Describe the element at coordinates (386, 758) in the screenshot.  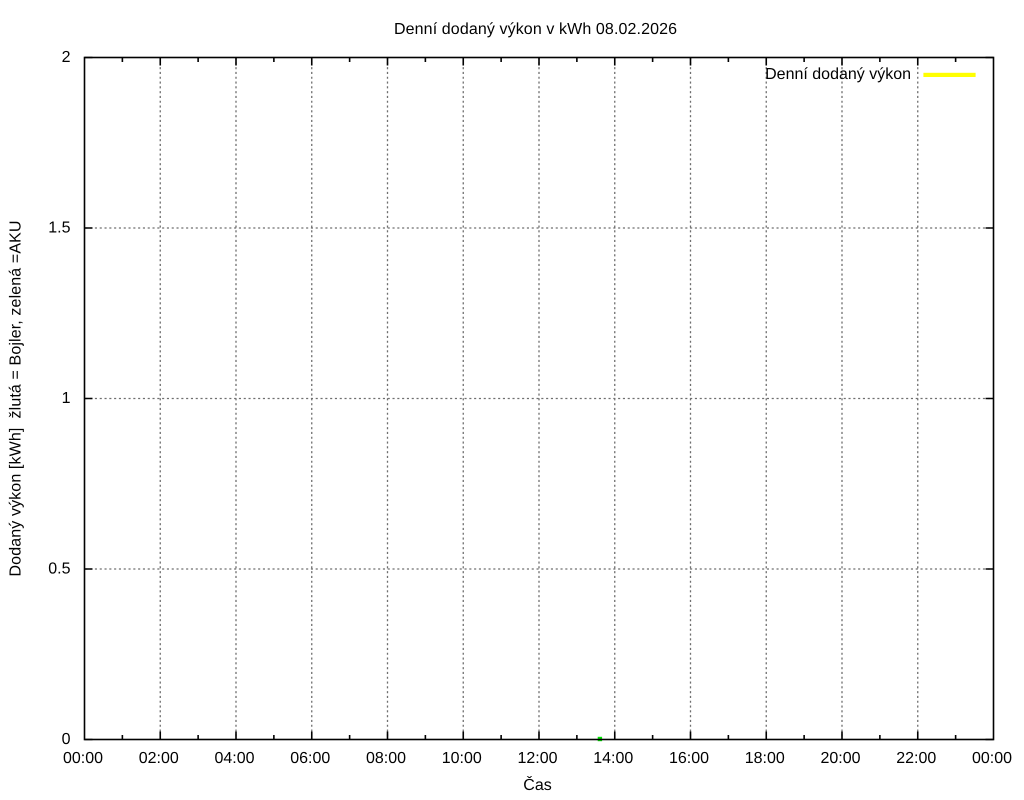
I see `svg-text: 08:00` at that location.